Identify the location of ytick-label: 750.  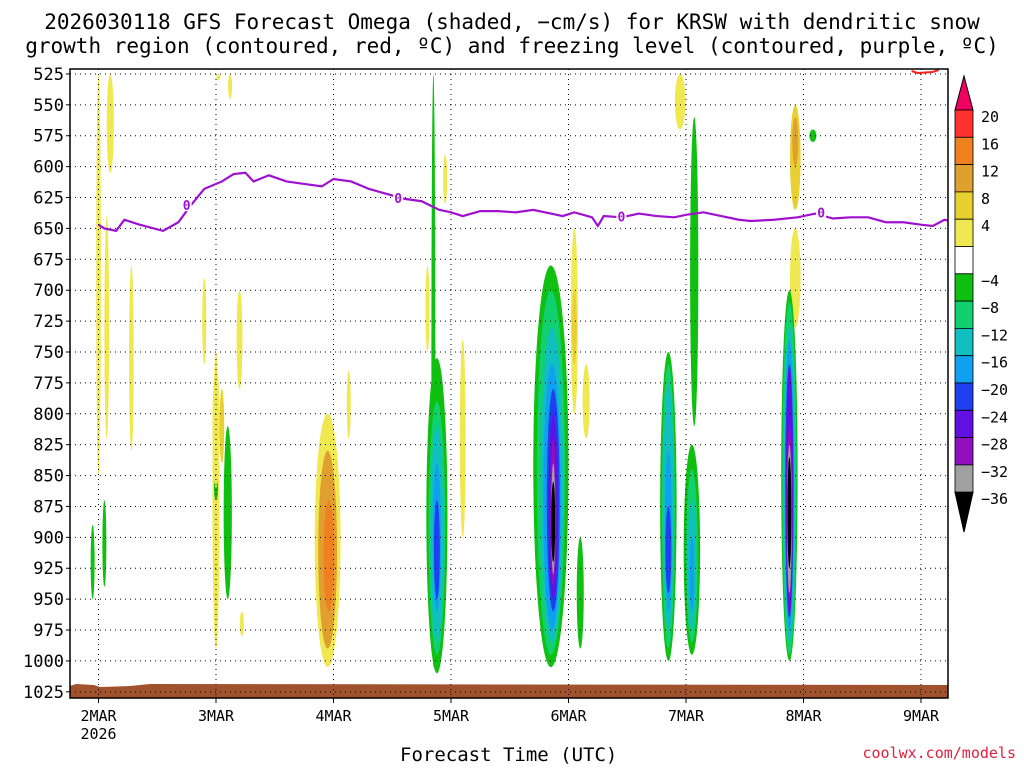
(48, 353).